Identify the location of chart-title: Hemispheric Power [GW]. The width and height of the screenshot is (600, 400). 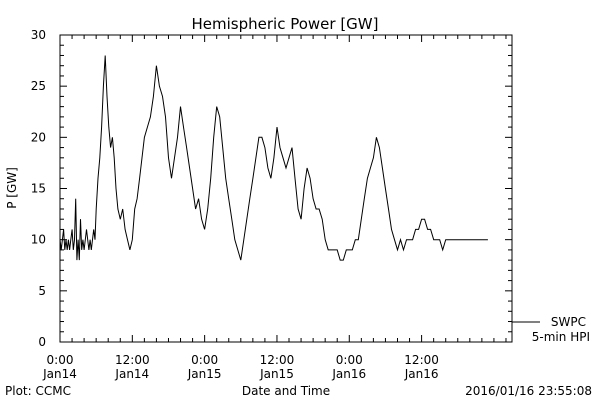
(285, 24).